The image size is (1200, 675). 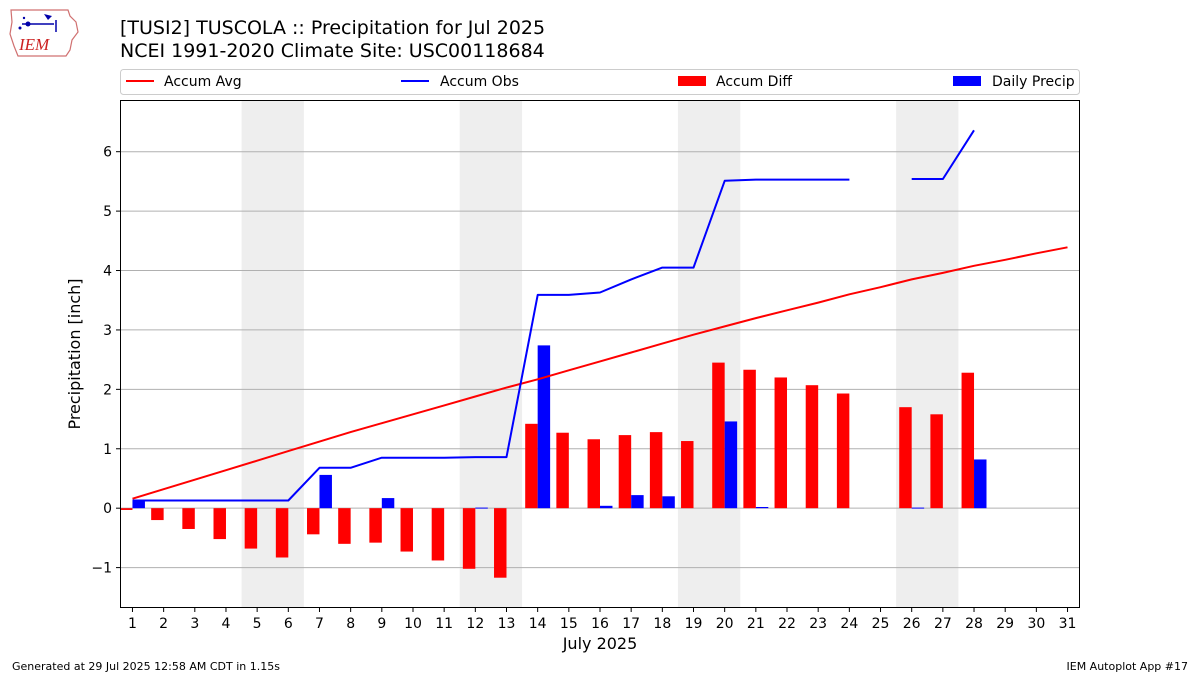 What do you see at coordinates (163, 624) in the screenshot?
I see `x-tick-label: 2` at bounding box center [163, 624].